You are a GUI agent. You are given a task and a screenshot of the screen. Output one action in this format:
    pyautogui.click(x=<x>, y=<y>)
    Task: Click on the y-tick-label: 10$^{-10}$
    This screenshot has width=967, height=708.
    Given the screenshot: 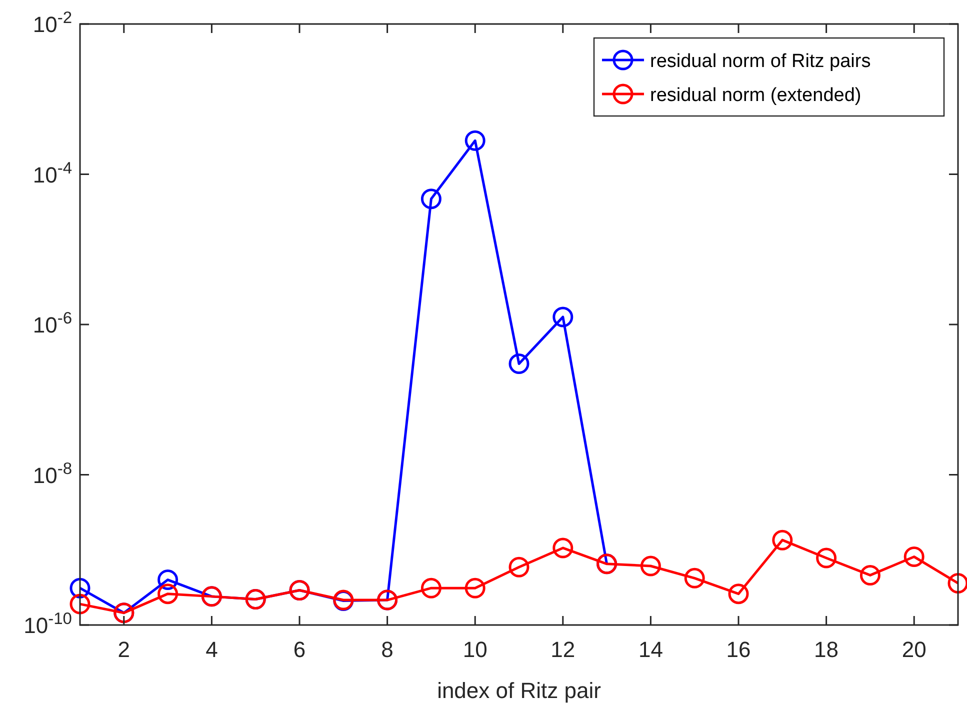 What is the action you would take?
    pyautogui.click(x=48, y=624)
    